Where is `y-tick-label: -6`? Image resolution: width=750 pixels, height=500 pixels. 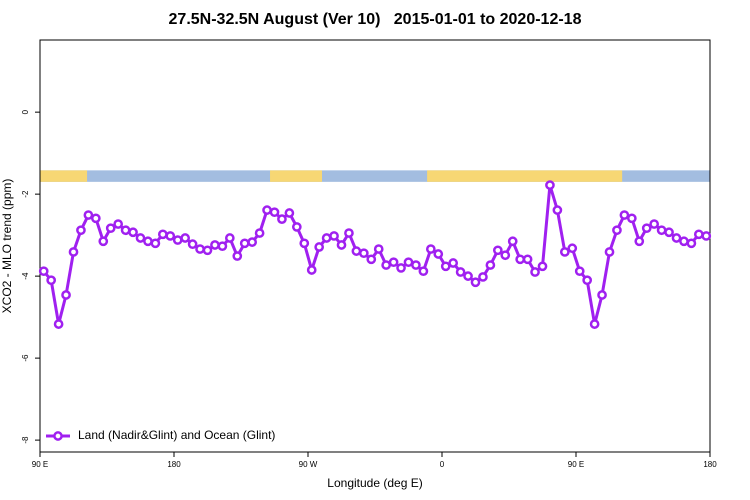
y-tick-label: -6 is located at coordinates (25, 358).